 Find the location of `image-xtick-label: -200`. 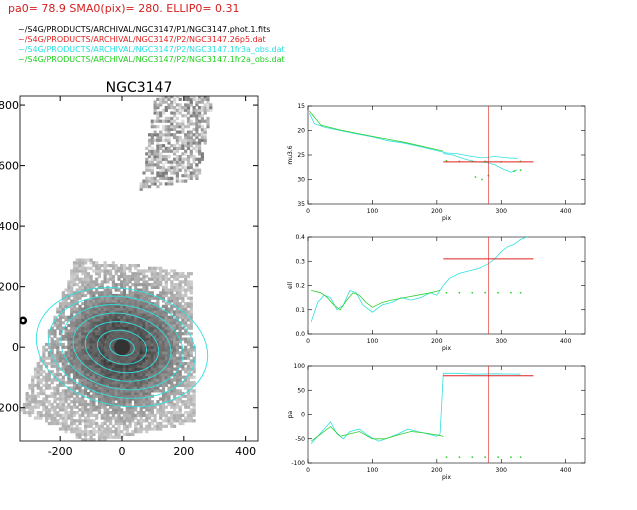

image-xtick-label: -200 is located at coordinates (60, 451).